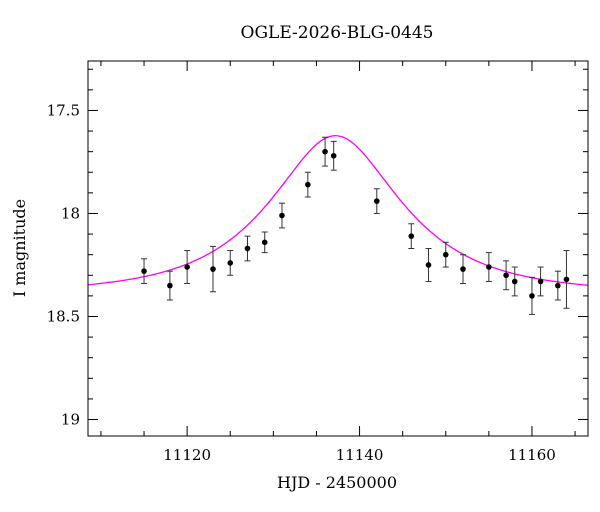 The image size is (600, 512). Describe the element at coordinates (337, 482) in the screenshot. I see `x-axis-label: HJD - 2450000` at that location.